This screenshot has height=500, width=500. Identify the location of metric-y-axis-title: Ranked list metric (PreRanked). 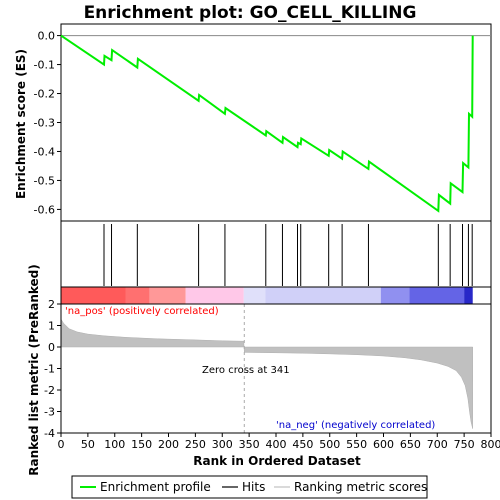
(34, 370).